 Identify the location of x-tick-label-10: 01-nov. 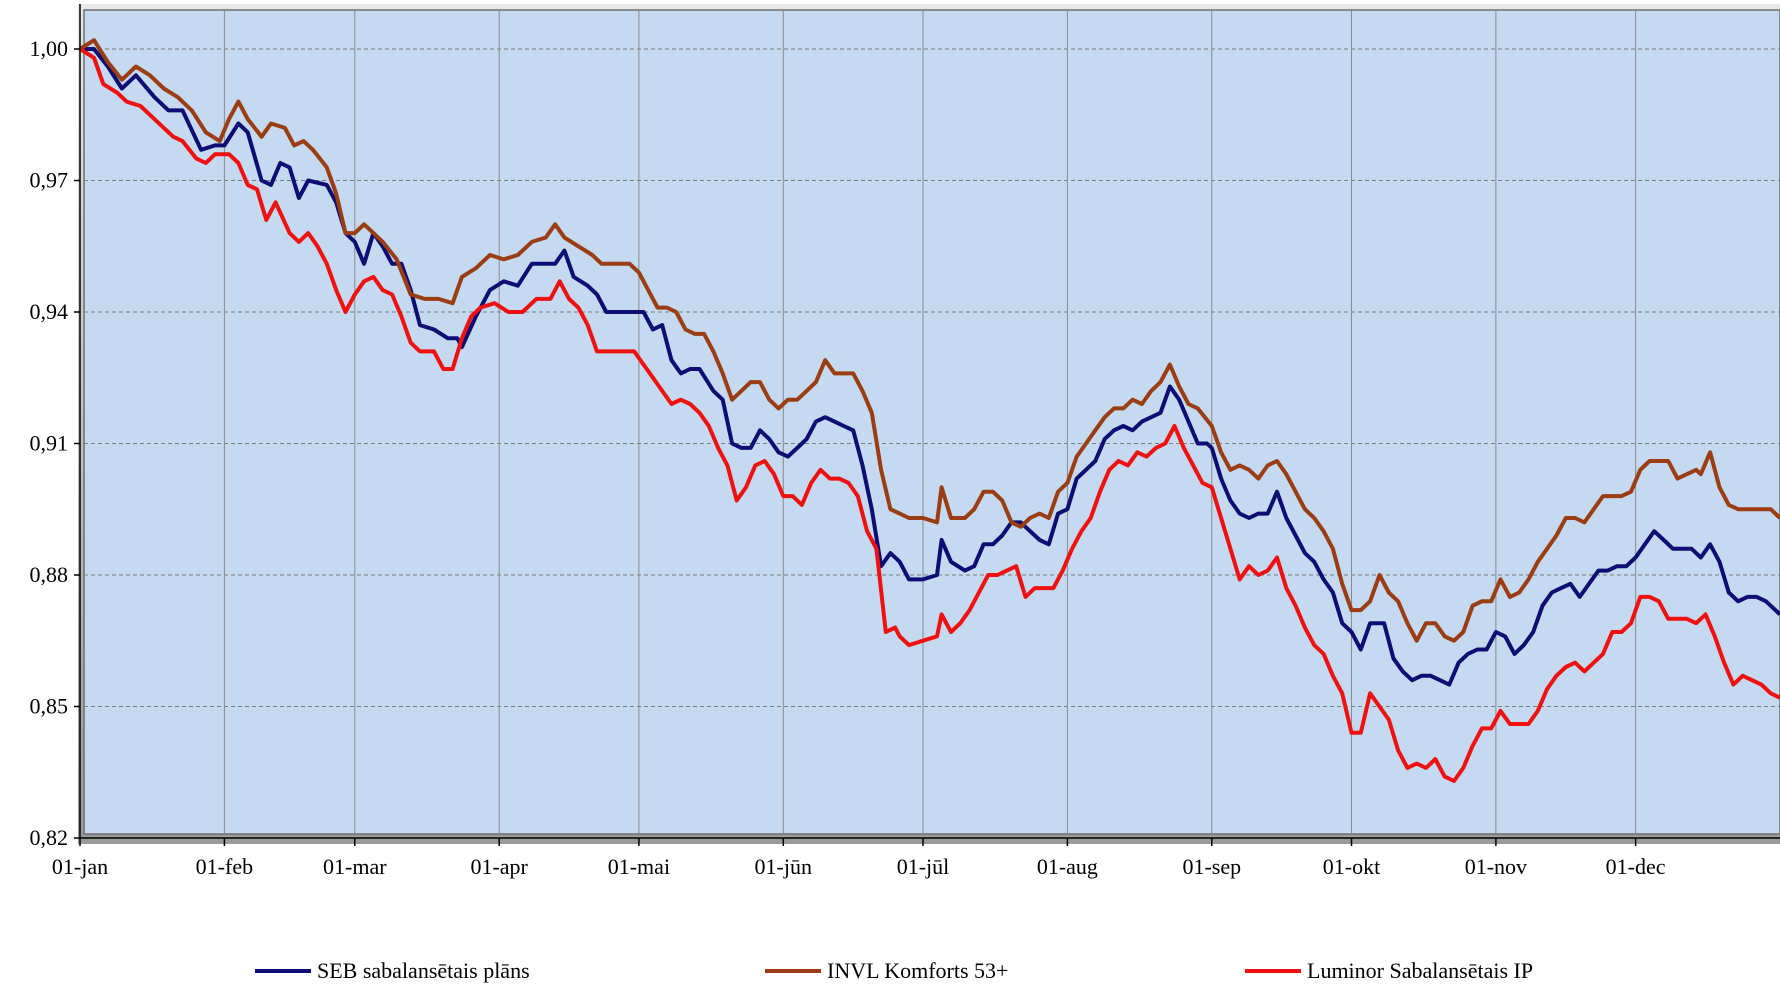
(1496, 866).